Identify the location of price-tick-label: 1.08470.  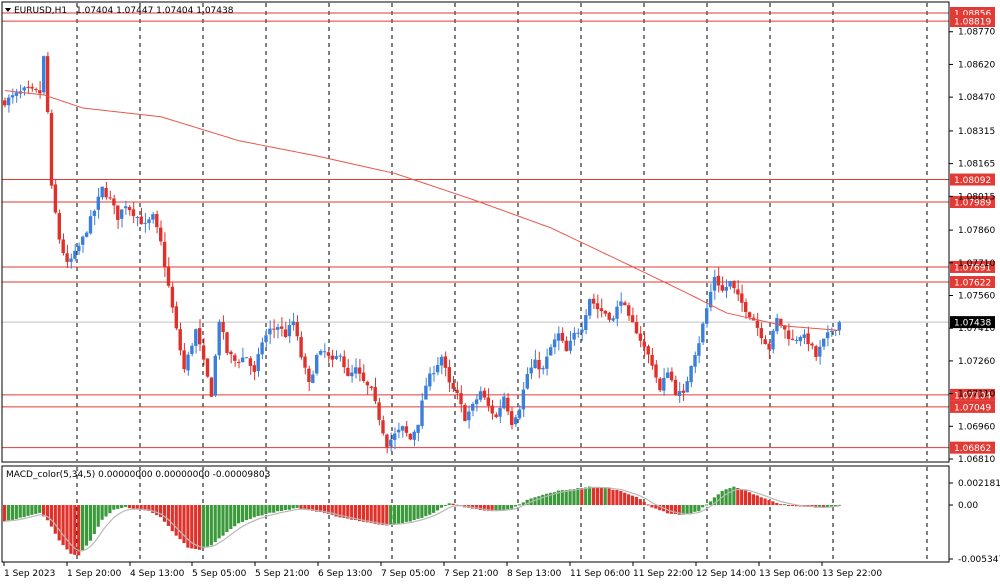
(976, 98).